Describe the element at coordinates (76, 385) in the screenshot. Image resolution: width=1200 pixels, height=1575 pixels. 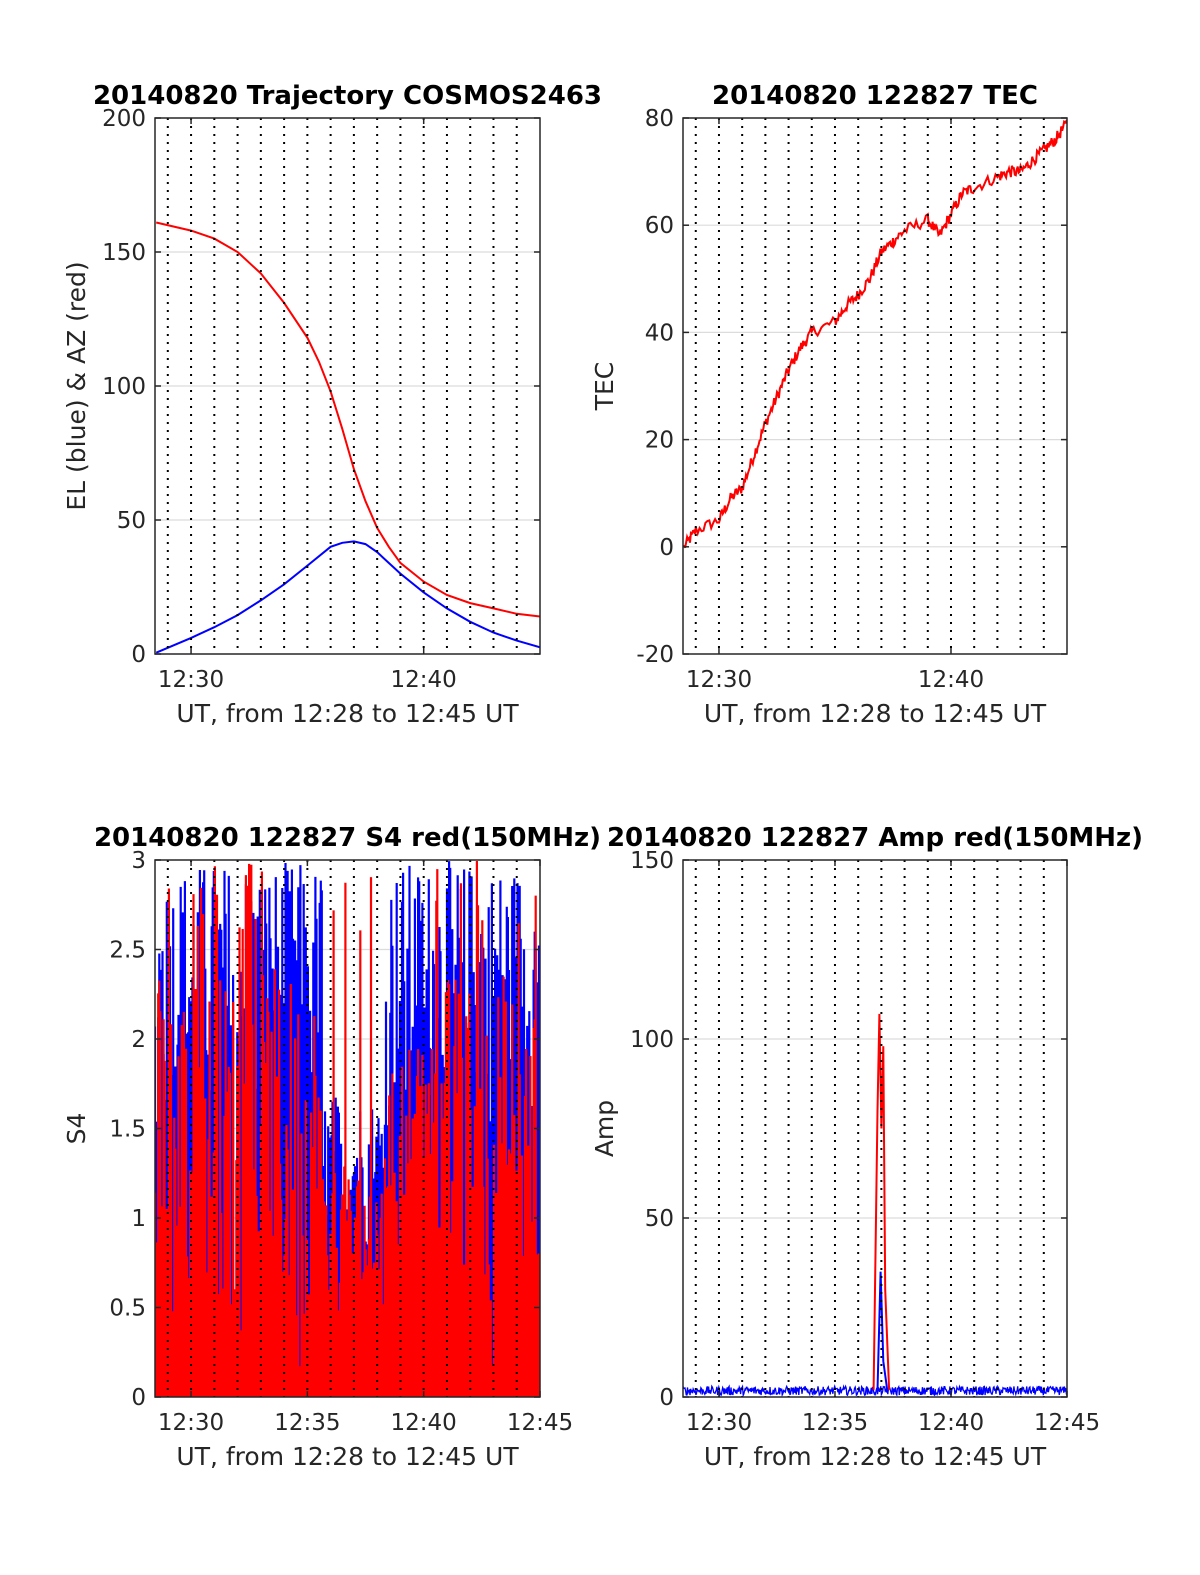
I see `y-axis-label: EL (blue) & AZ (red)` at that location.